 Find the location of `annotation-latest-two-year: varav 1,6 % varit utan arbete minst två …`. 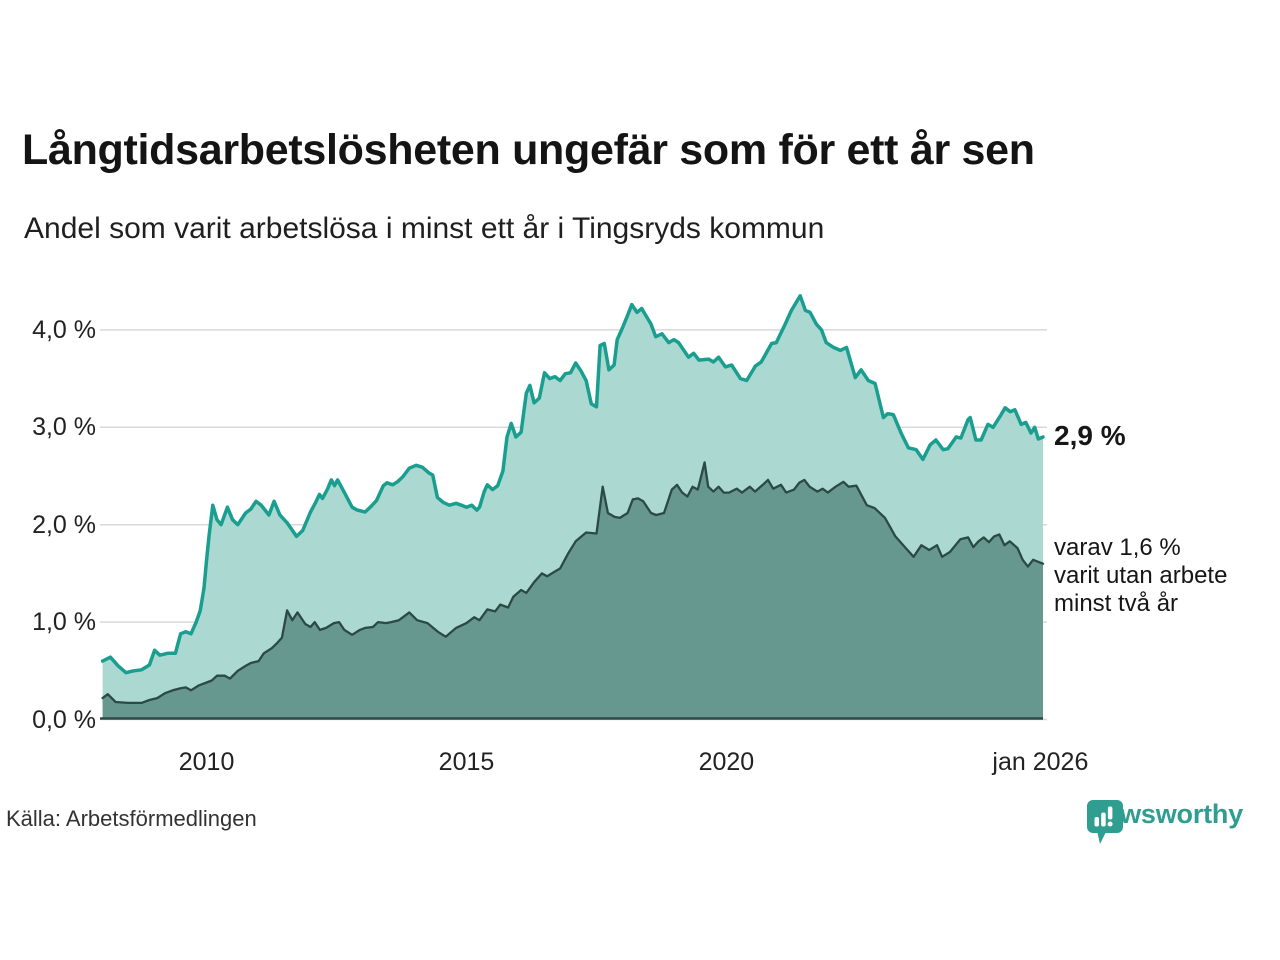

annotation-latest-two-year: varav 1,6 % varit utan arbete minst två … is located at coordinates (1141, 575).